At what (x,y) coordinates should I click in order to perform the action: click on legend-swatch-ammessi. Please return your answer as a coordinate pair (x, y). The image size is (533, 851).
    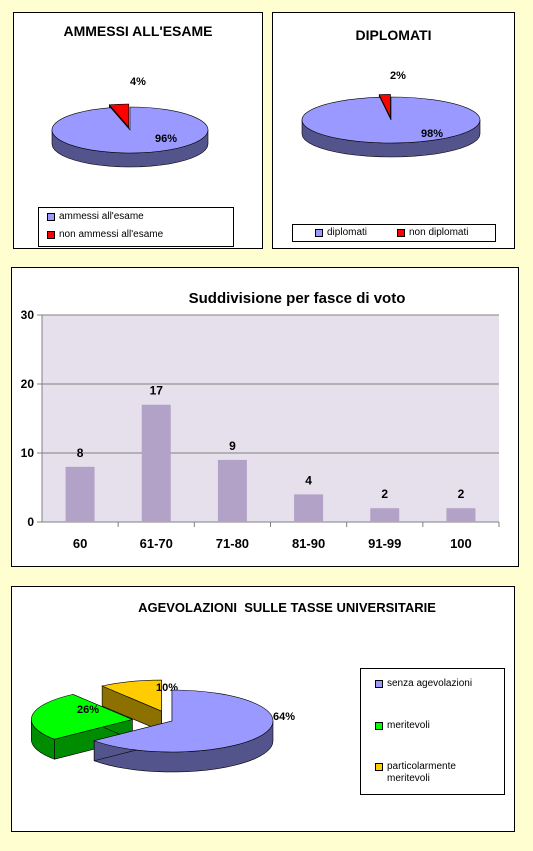
    Looking at the image, I should click on (51, 217).